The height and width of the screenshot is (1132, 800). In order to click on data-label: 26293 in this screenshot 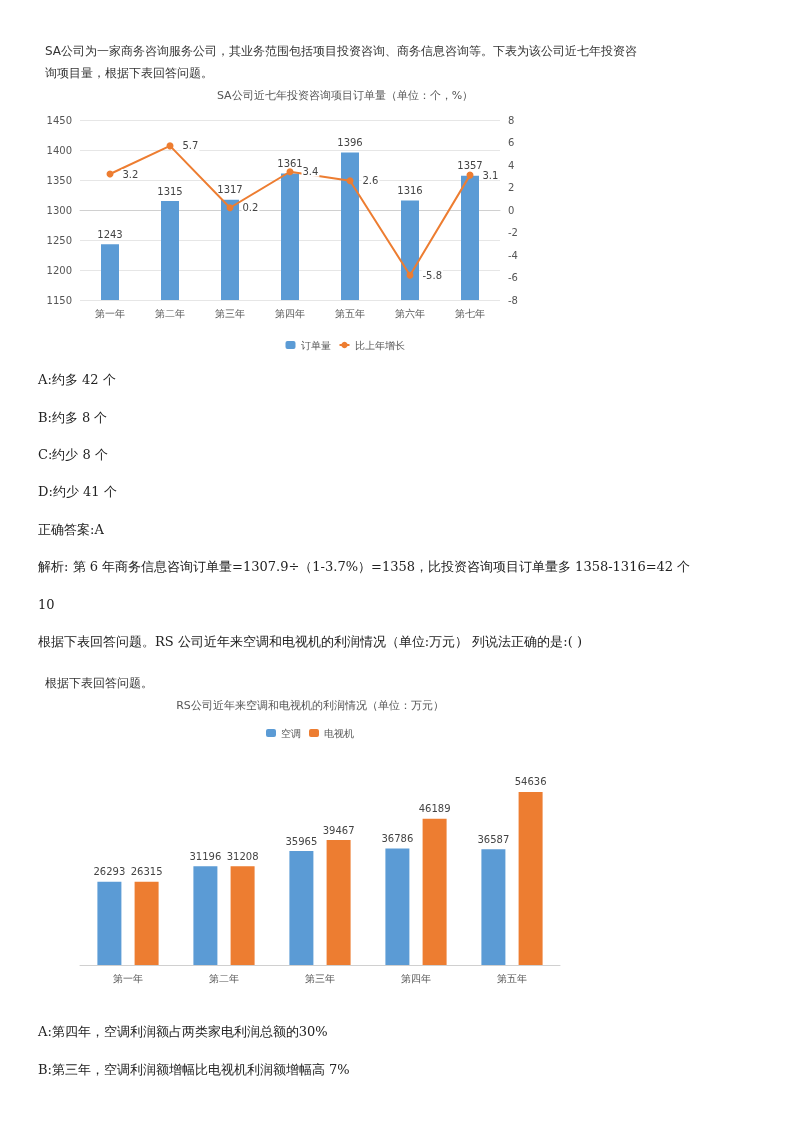, I will do `click(109, 872)`.